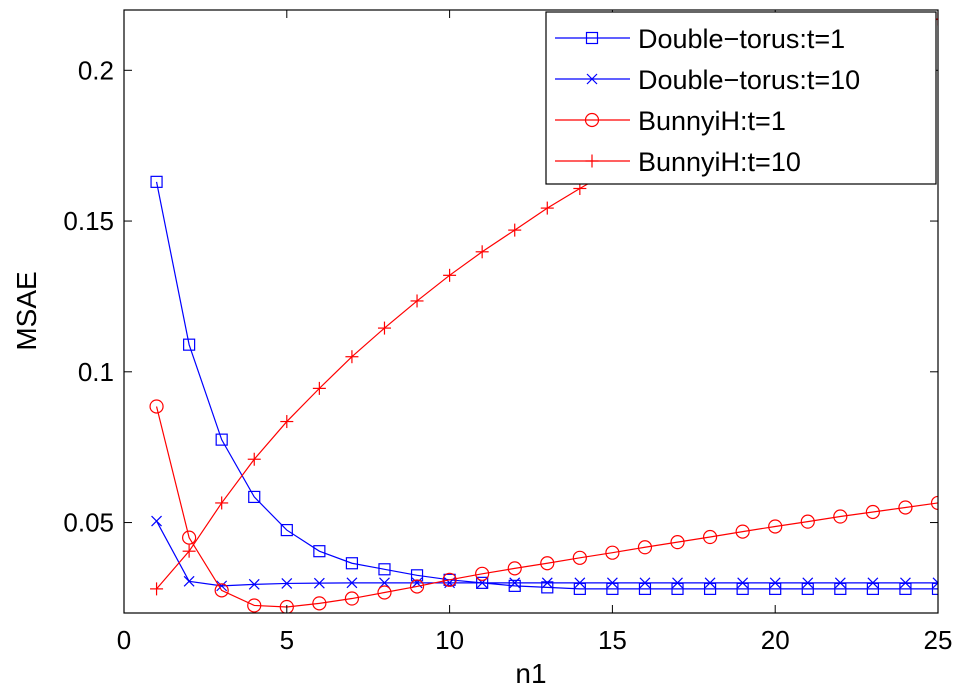  I want to click on x-tick-label: 25, so click(938, 640).